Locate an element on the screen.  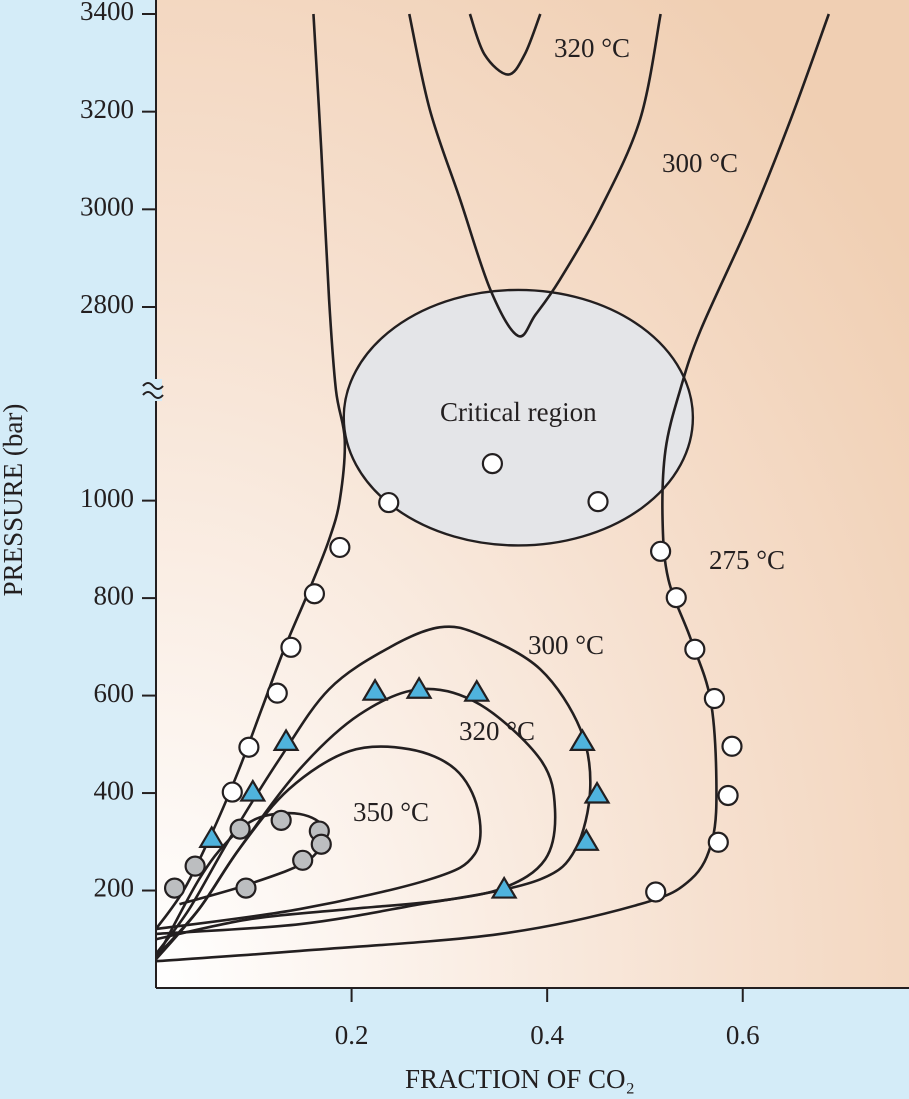
region-label: Critical region is located at coordinates (518, 412).